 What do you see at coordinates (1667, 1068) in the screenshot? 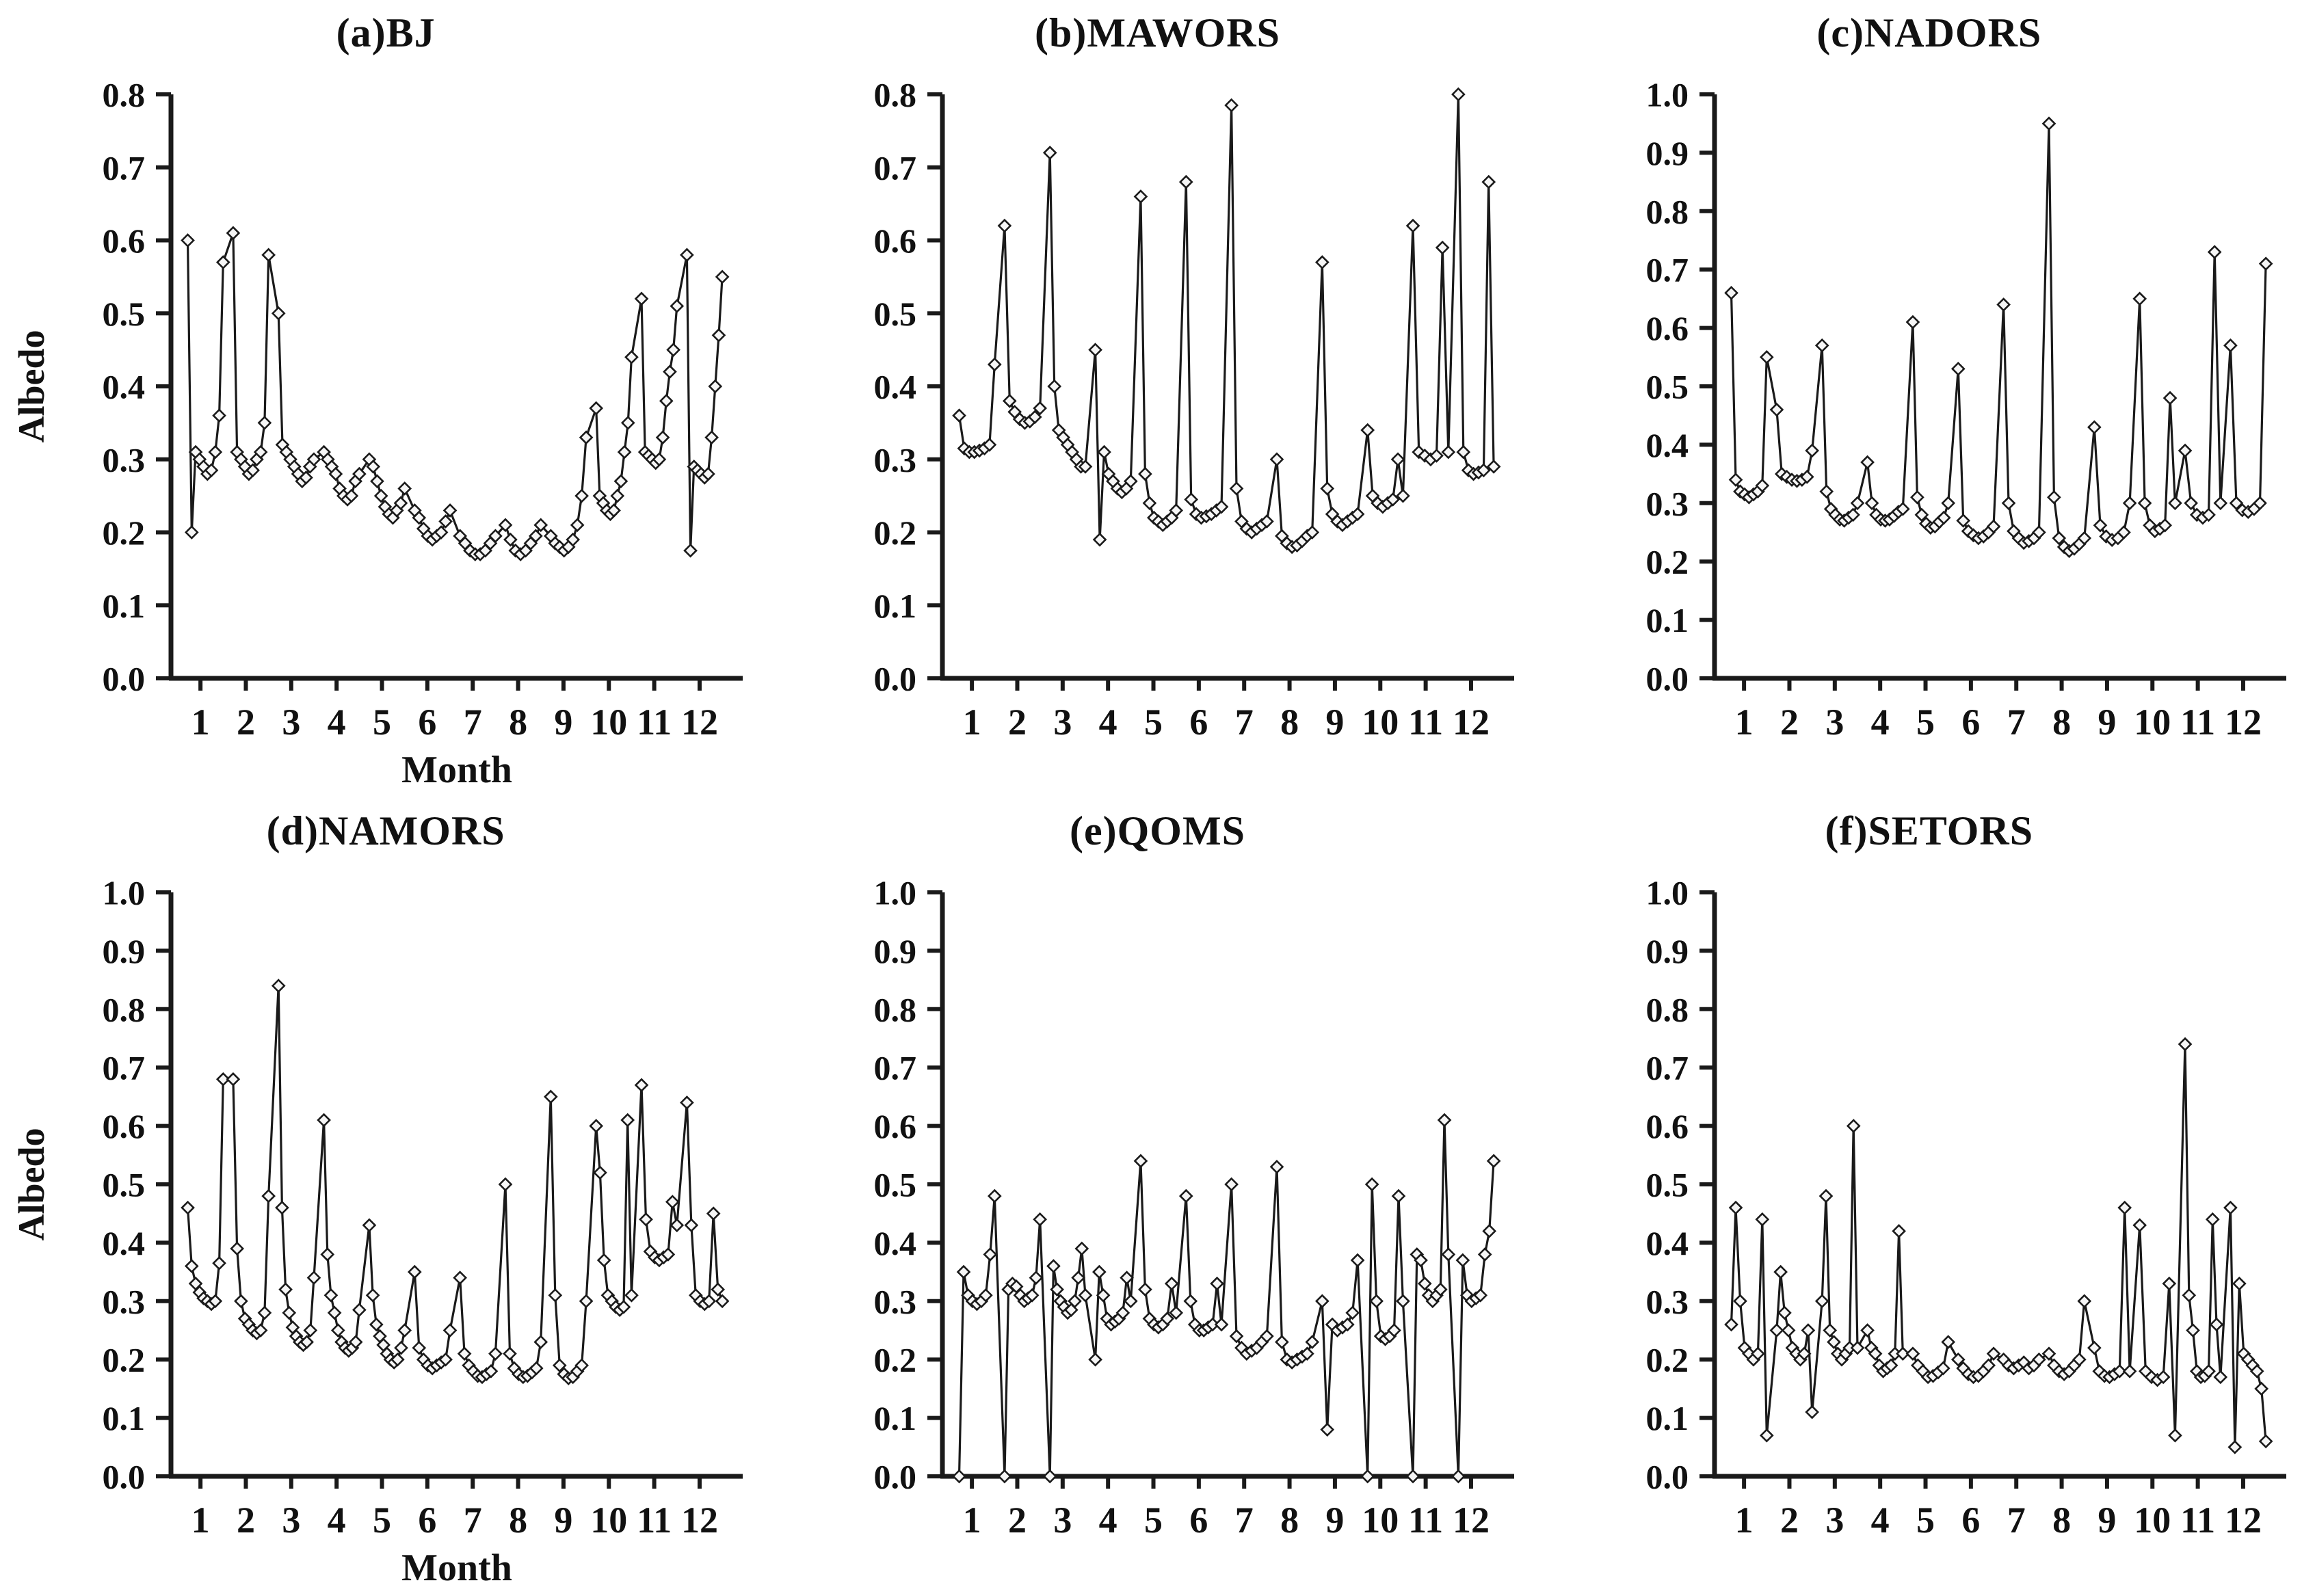
I see `y-tick-label: 0.7` at bounding box center [1667, 1068].